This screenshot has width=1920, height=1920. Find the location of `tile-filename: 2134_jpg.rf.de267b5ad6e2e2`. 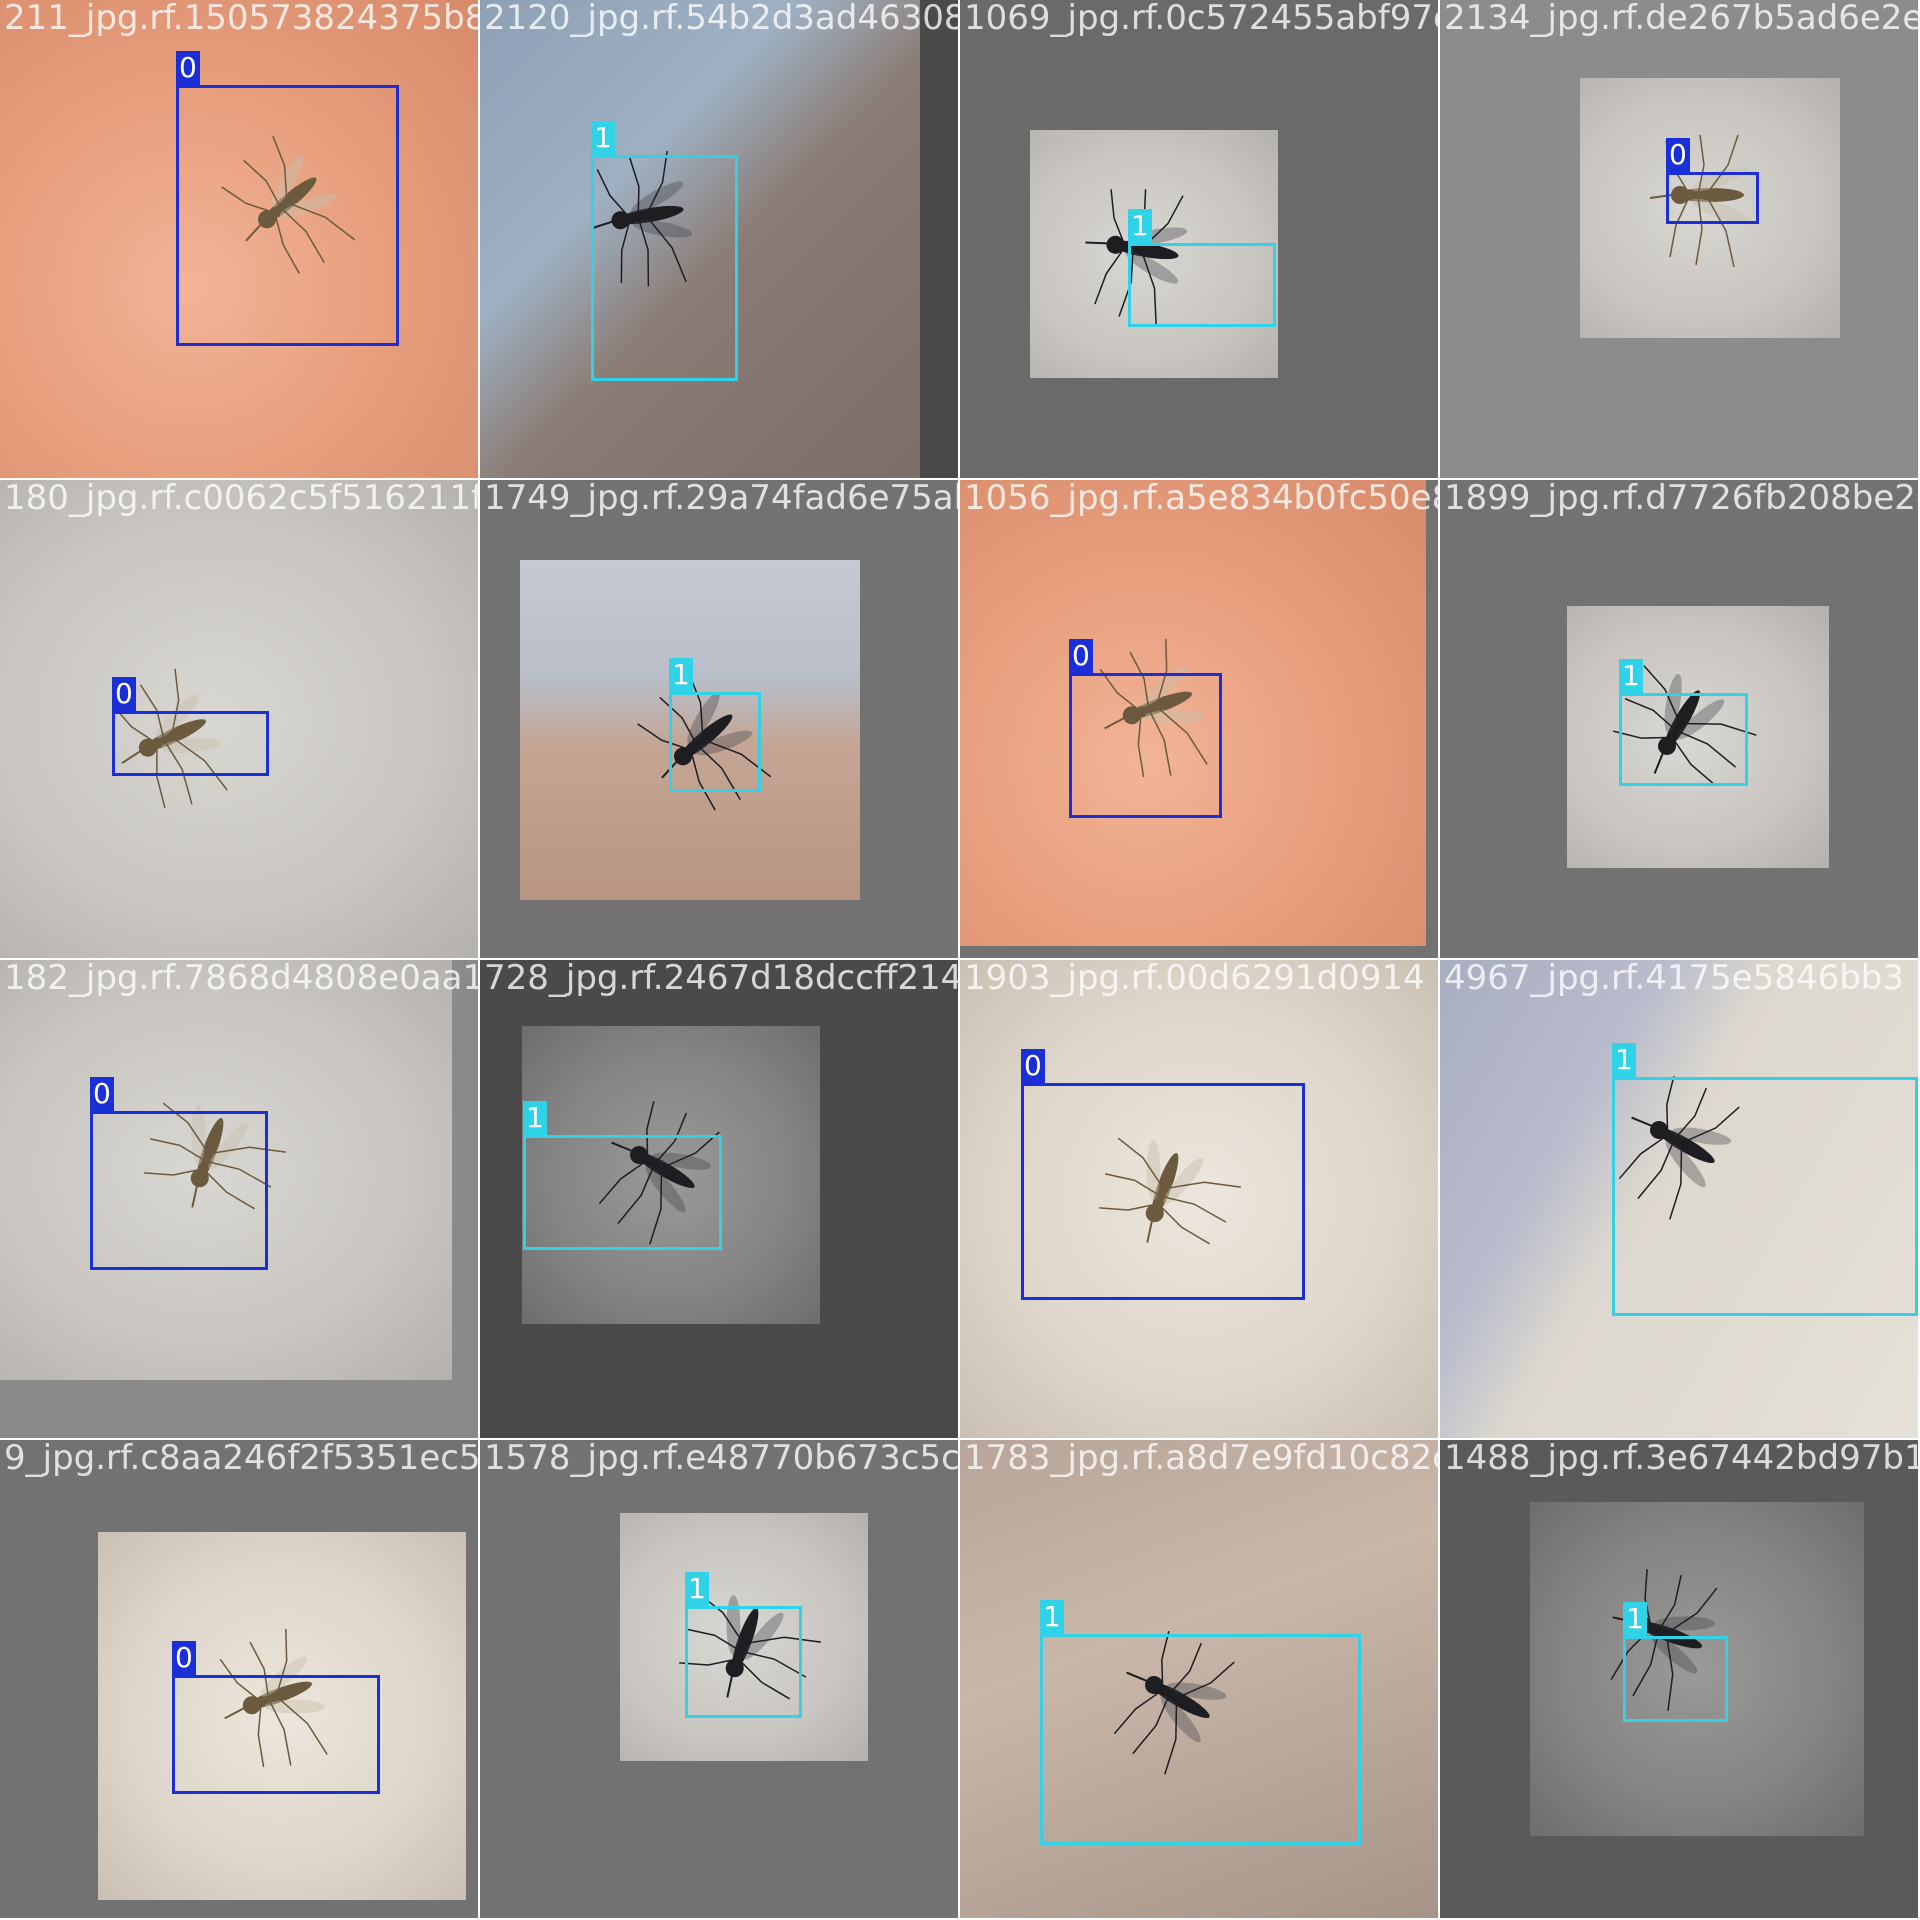

tile-filename: 2134_jpg.rf.de267b5ad6e2e2 is located at coordinates (1681, 19).